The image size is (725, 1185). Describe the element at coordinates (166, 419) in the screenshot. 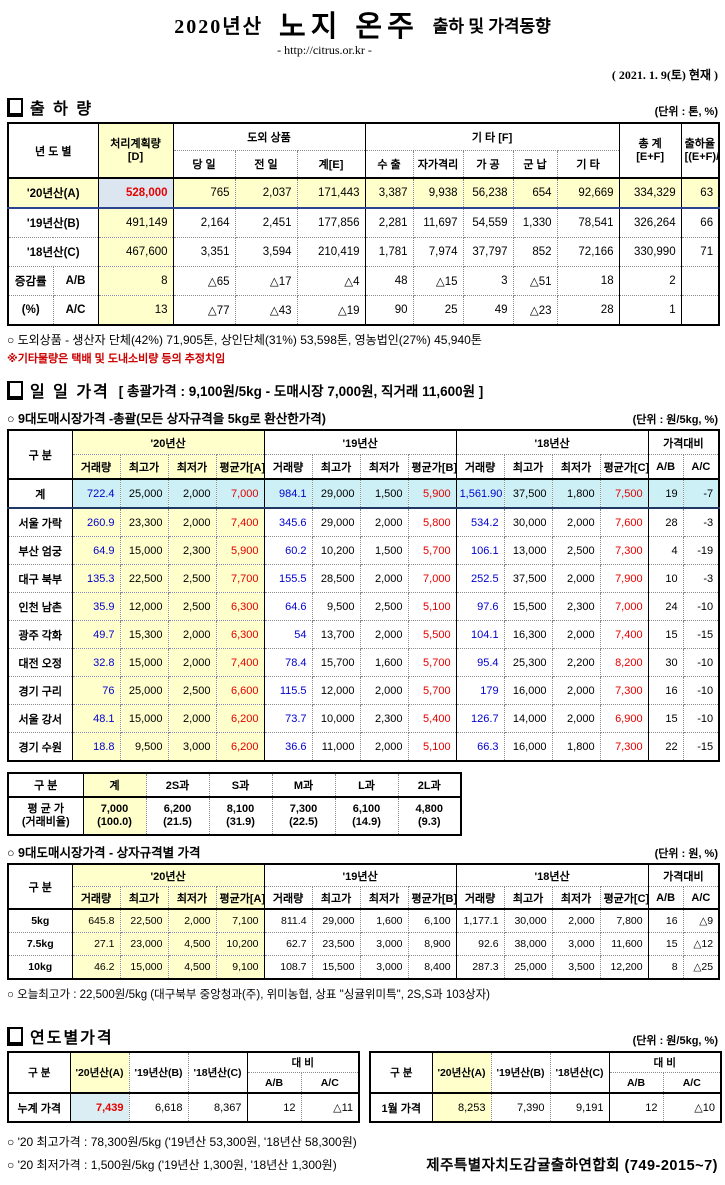

I see `subtitle-overall: ○ 9대도매시장가격 -총괄(모든 상자규격을 5kg로 환산한가격)` at that location.